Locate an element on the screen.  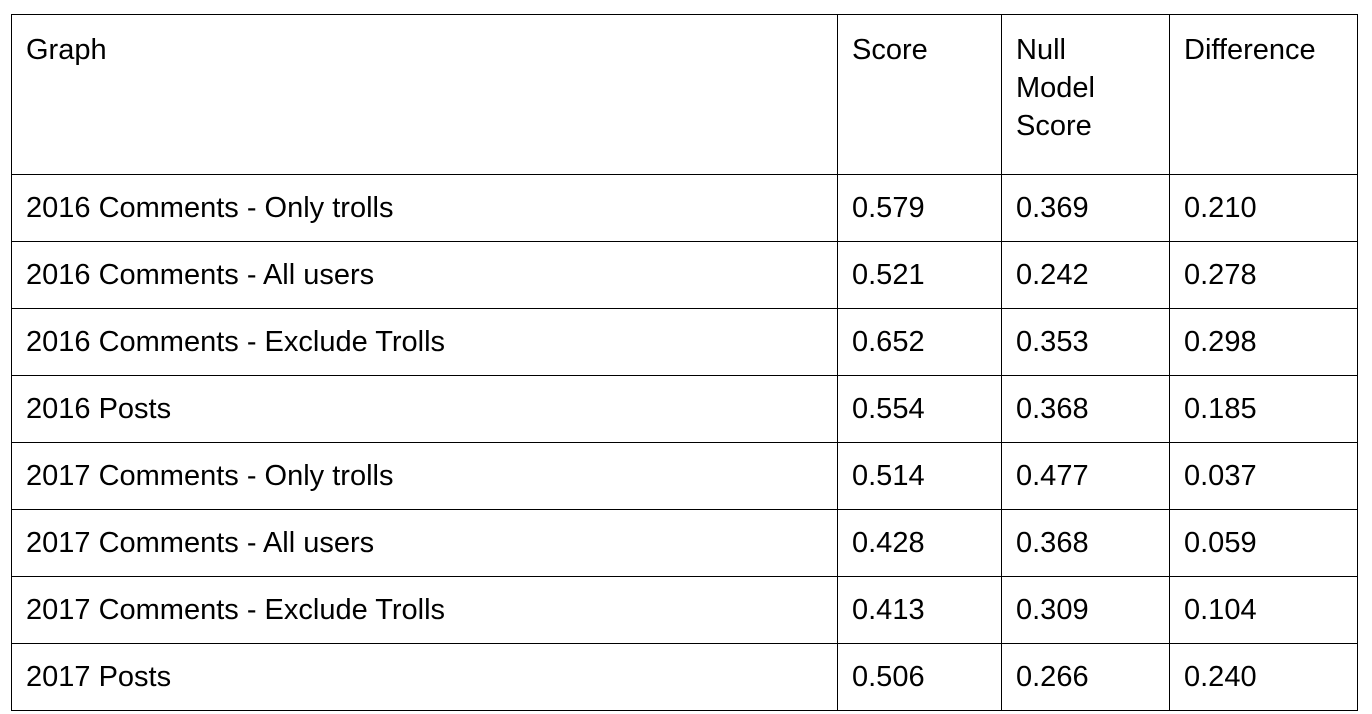
cell-null-model-score: 0.477 is located at coordinates (1085, 476).